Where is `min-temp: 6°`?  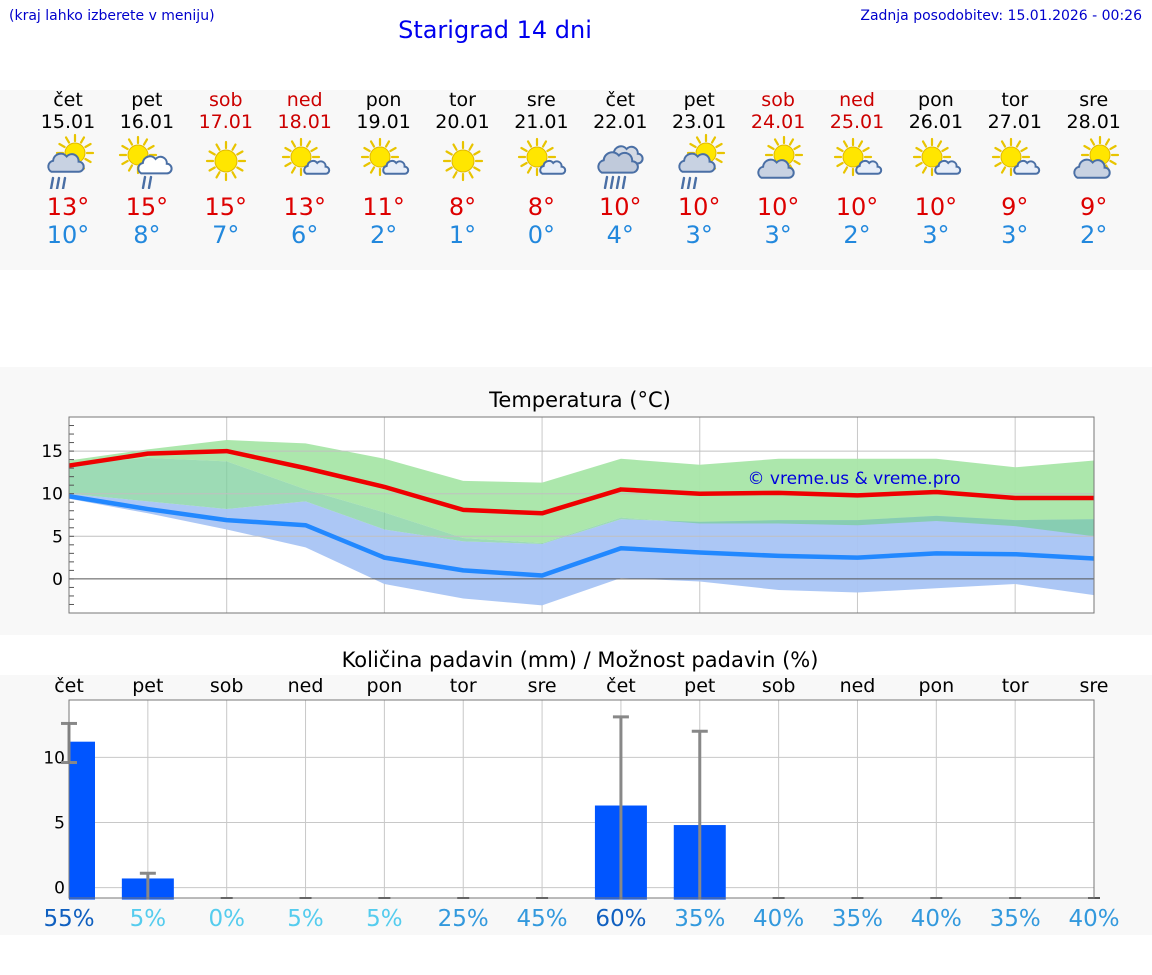
min-temp: 6° is located at coordinates (305, 235).